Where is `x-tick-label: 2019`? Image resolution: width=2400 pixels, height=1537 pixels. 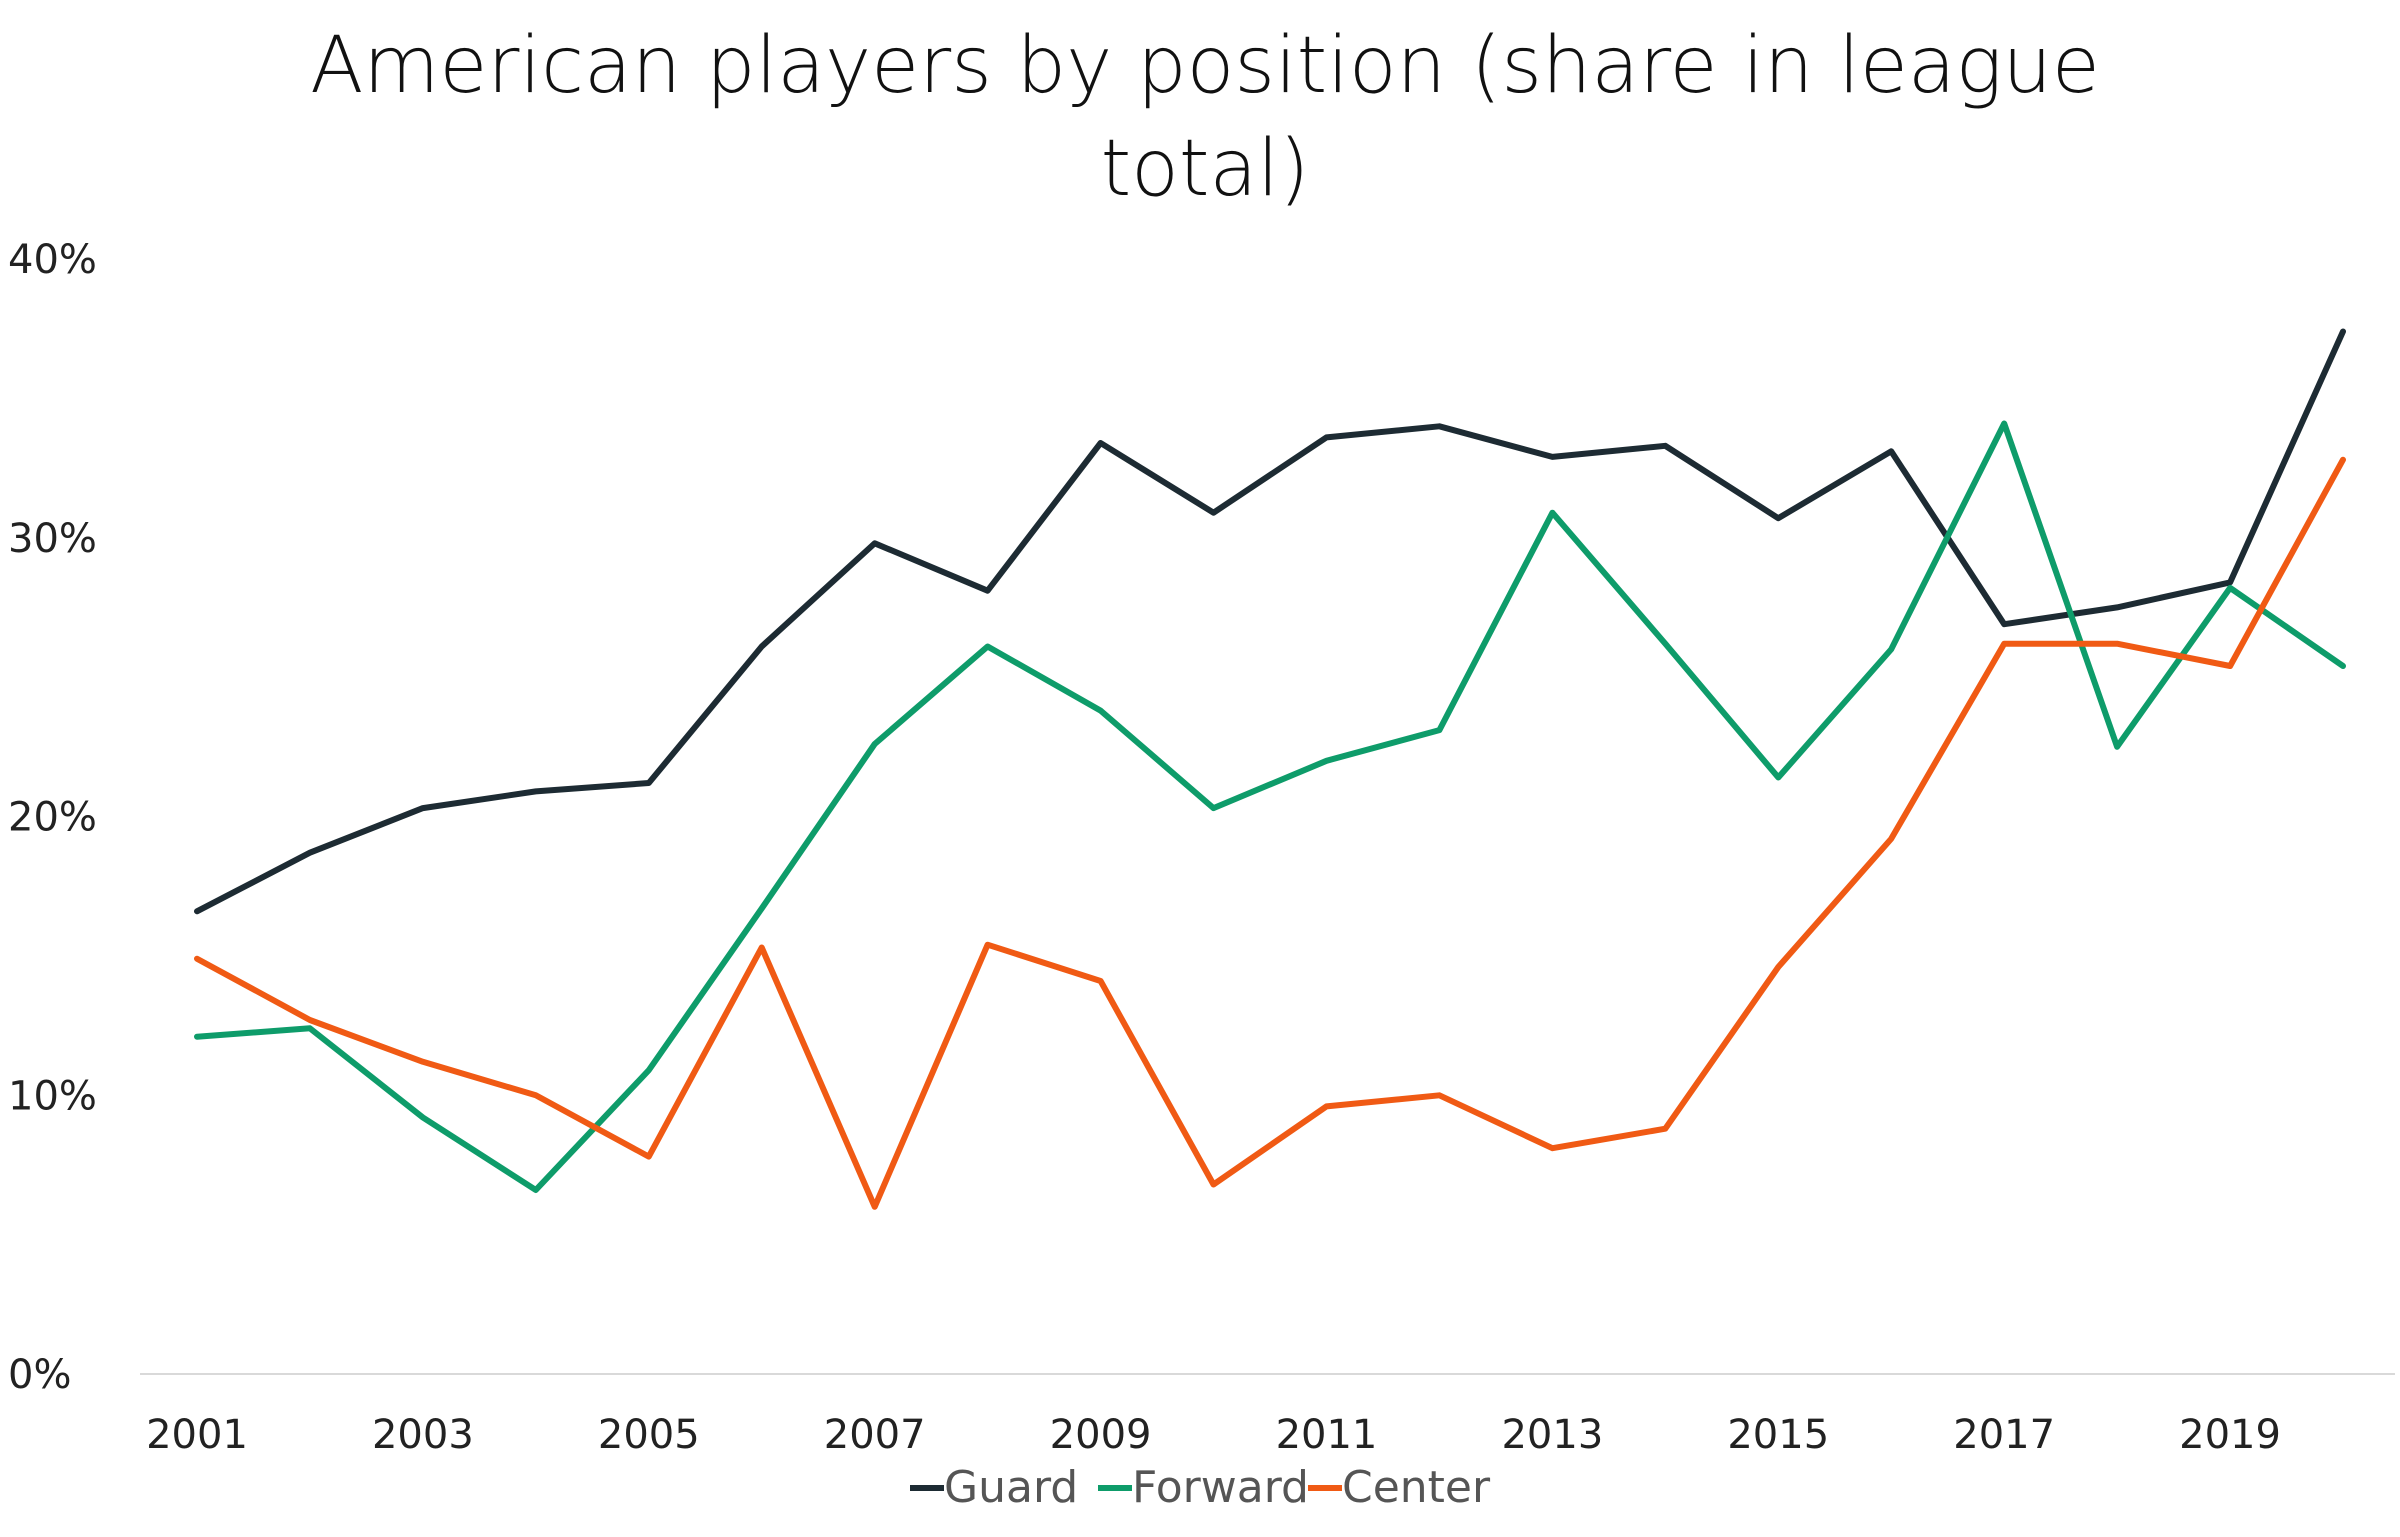 x-tick-label: 2019 is located at coordinates (2230, 1435).